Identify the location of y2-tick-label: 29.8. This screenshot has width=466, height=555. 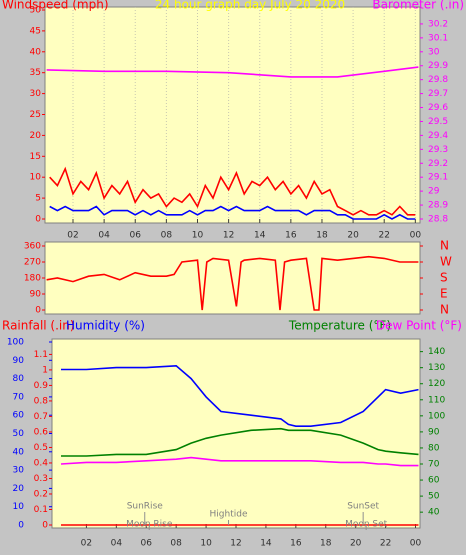
(438, 80).